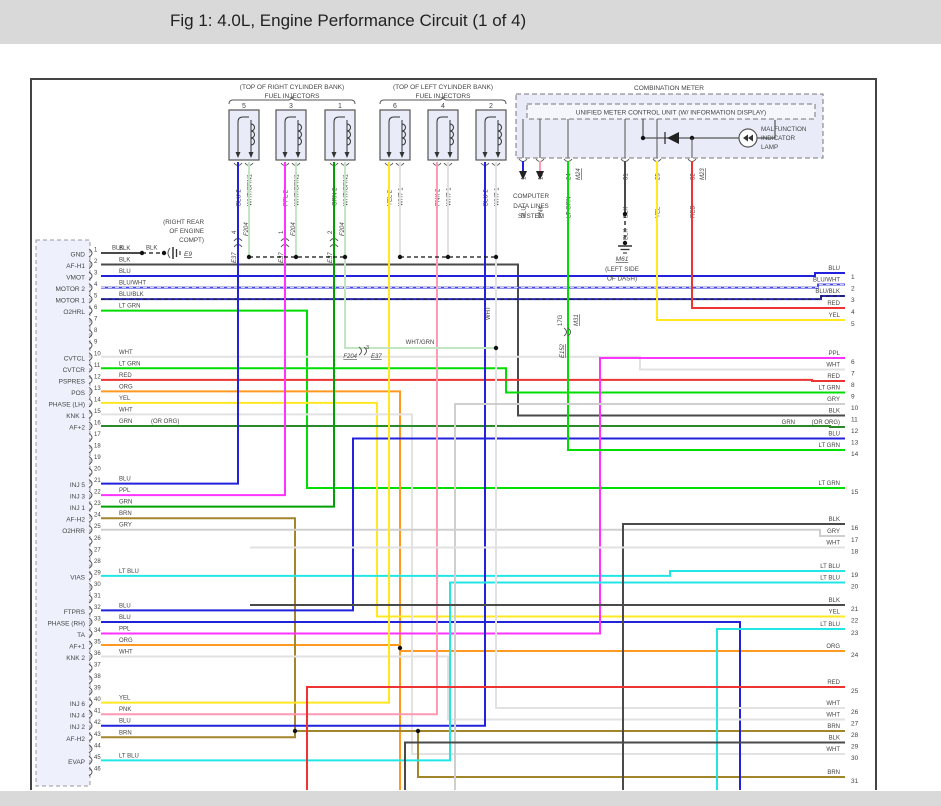  I want to click on wire-label: BRN, so click(125, 514).